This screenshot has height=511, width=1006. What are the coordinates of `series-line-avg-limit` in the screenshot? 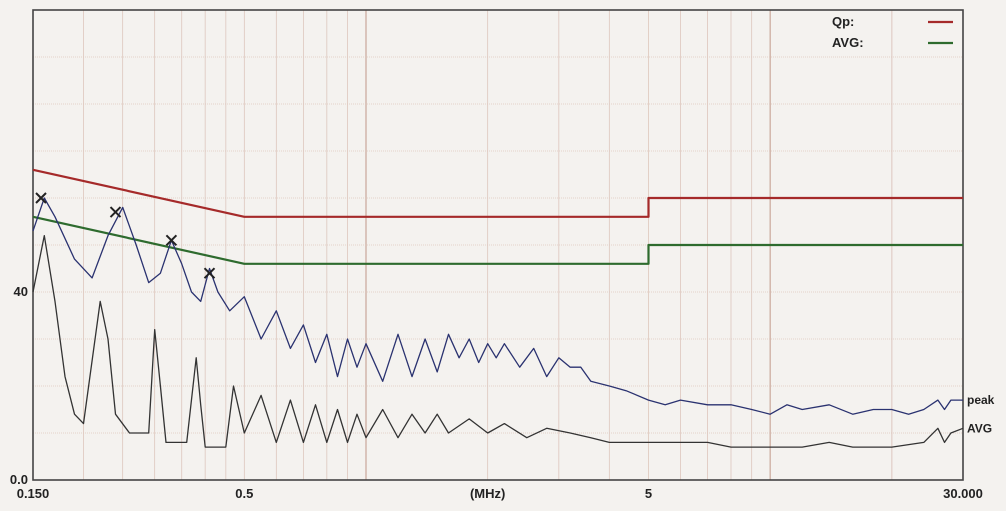 It's located at (497, 240).